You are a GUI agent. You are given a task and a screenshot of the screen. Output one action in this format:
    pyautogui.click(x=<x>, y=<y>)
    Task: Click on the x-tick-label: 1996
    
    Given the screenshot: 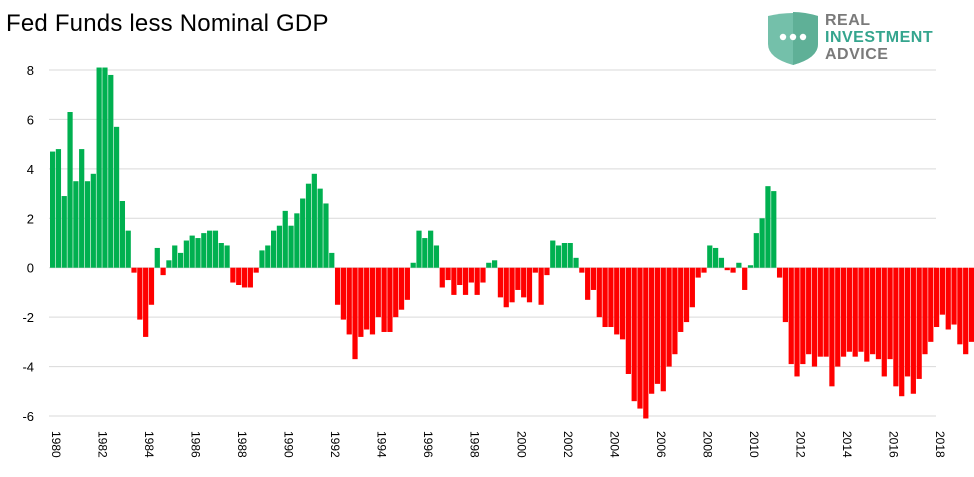 What is the action you would take?
    pyautogui.click(x=428, y=444)
    